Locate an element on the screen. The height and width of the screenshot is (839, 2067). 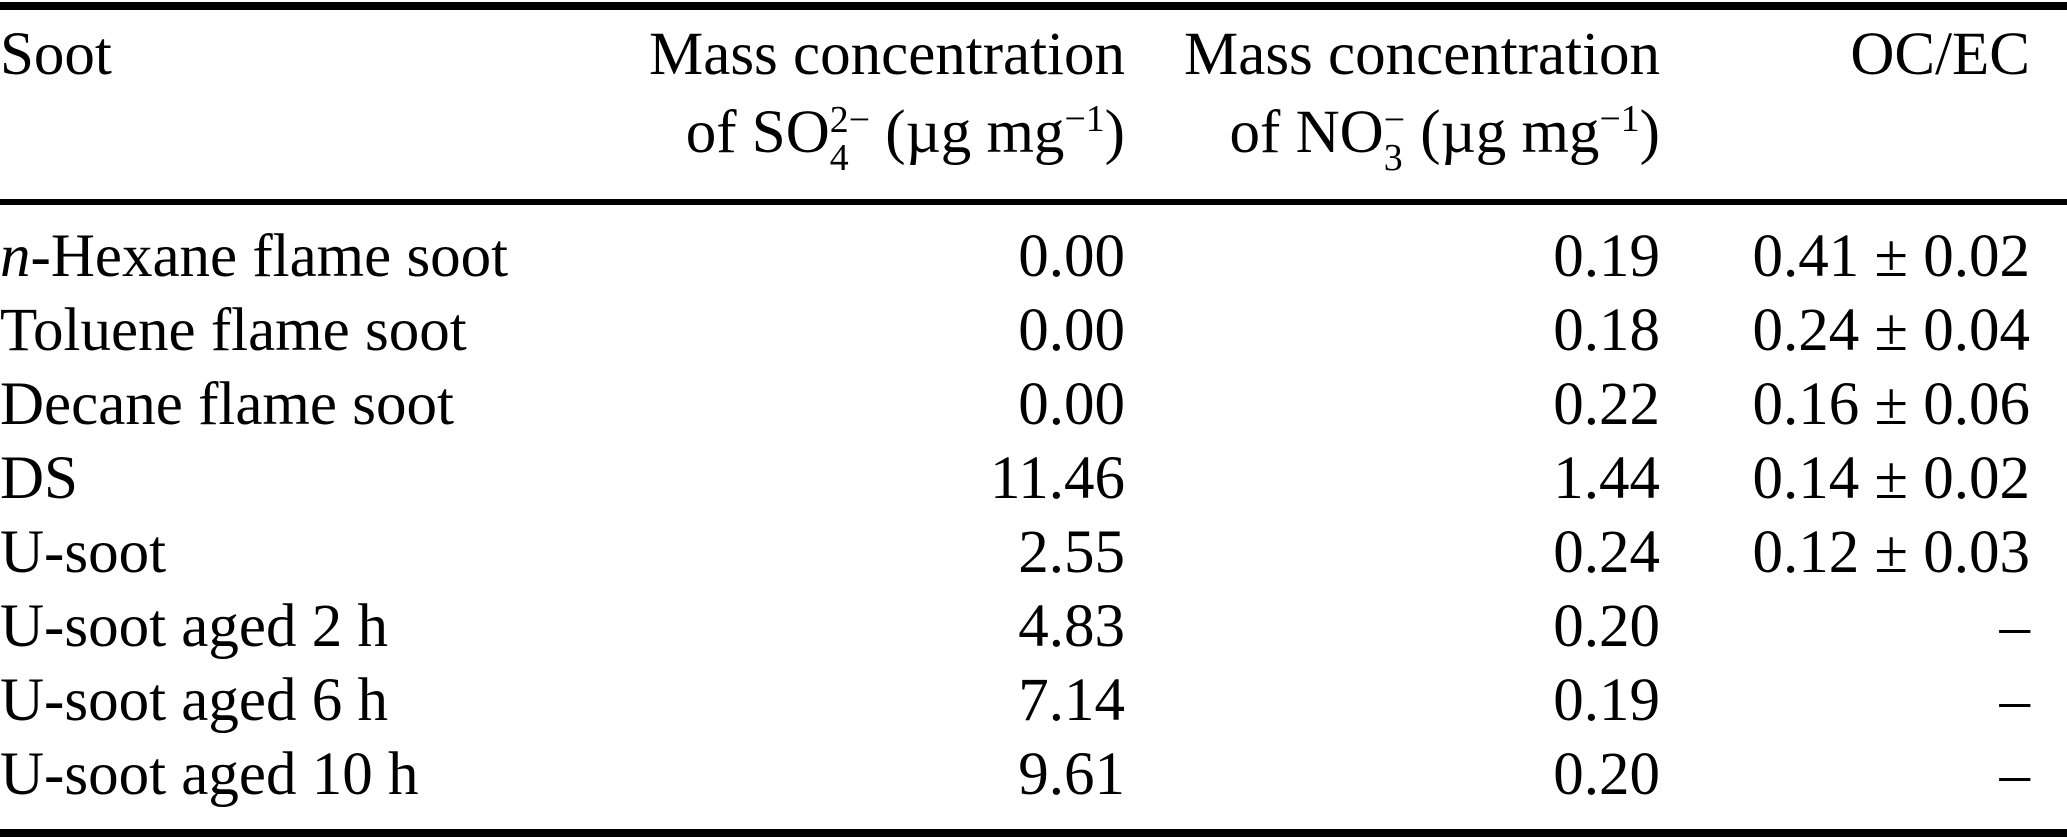
no3-subscript: 3 is located at coordinates (1393, 158).